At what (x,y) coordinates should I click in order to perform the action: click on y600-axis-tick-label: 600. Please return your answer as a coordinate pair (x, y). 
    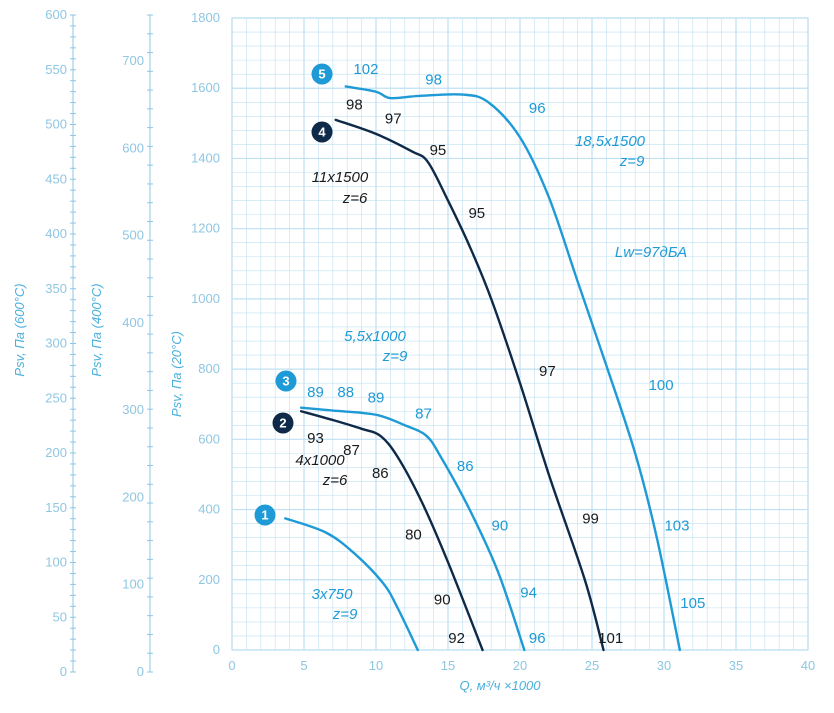
    Looking at the image, I should click on (56, 14).